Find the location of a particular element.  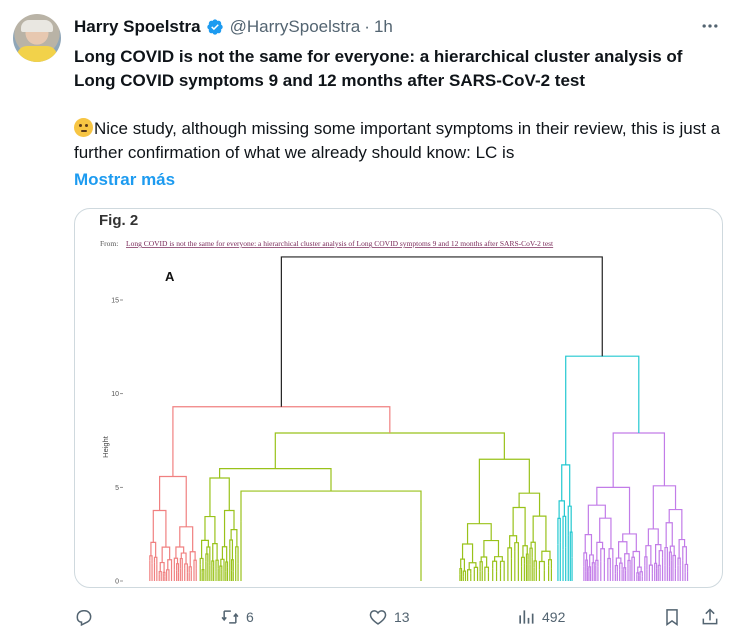

action-bar: 6 13 492 is located at coordinates (399, 617).